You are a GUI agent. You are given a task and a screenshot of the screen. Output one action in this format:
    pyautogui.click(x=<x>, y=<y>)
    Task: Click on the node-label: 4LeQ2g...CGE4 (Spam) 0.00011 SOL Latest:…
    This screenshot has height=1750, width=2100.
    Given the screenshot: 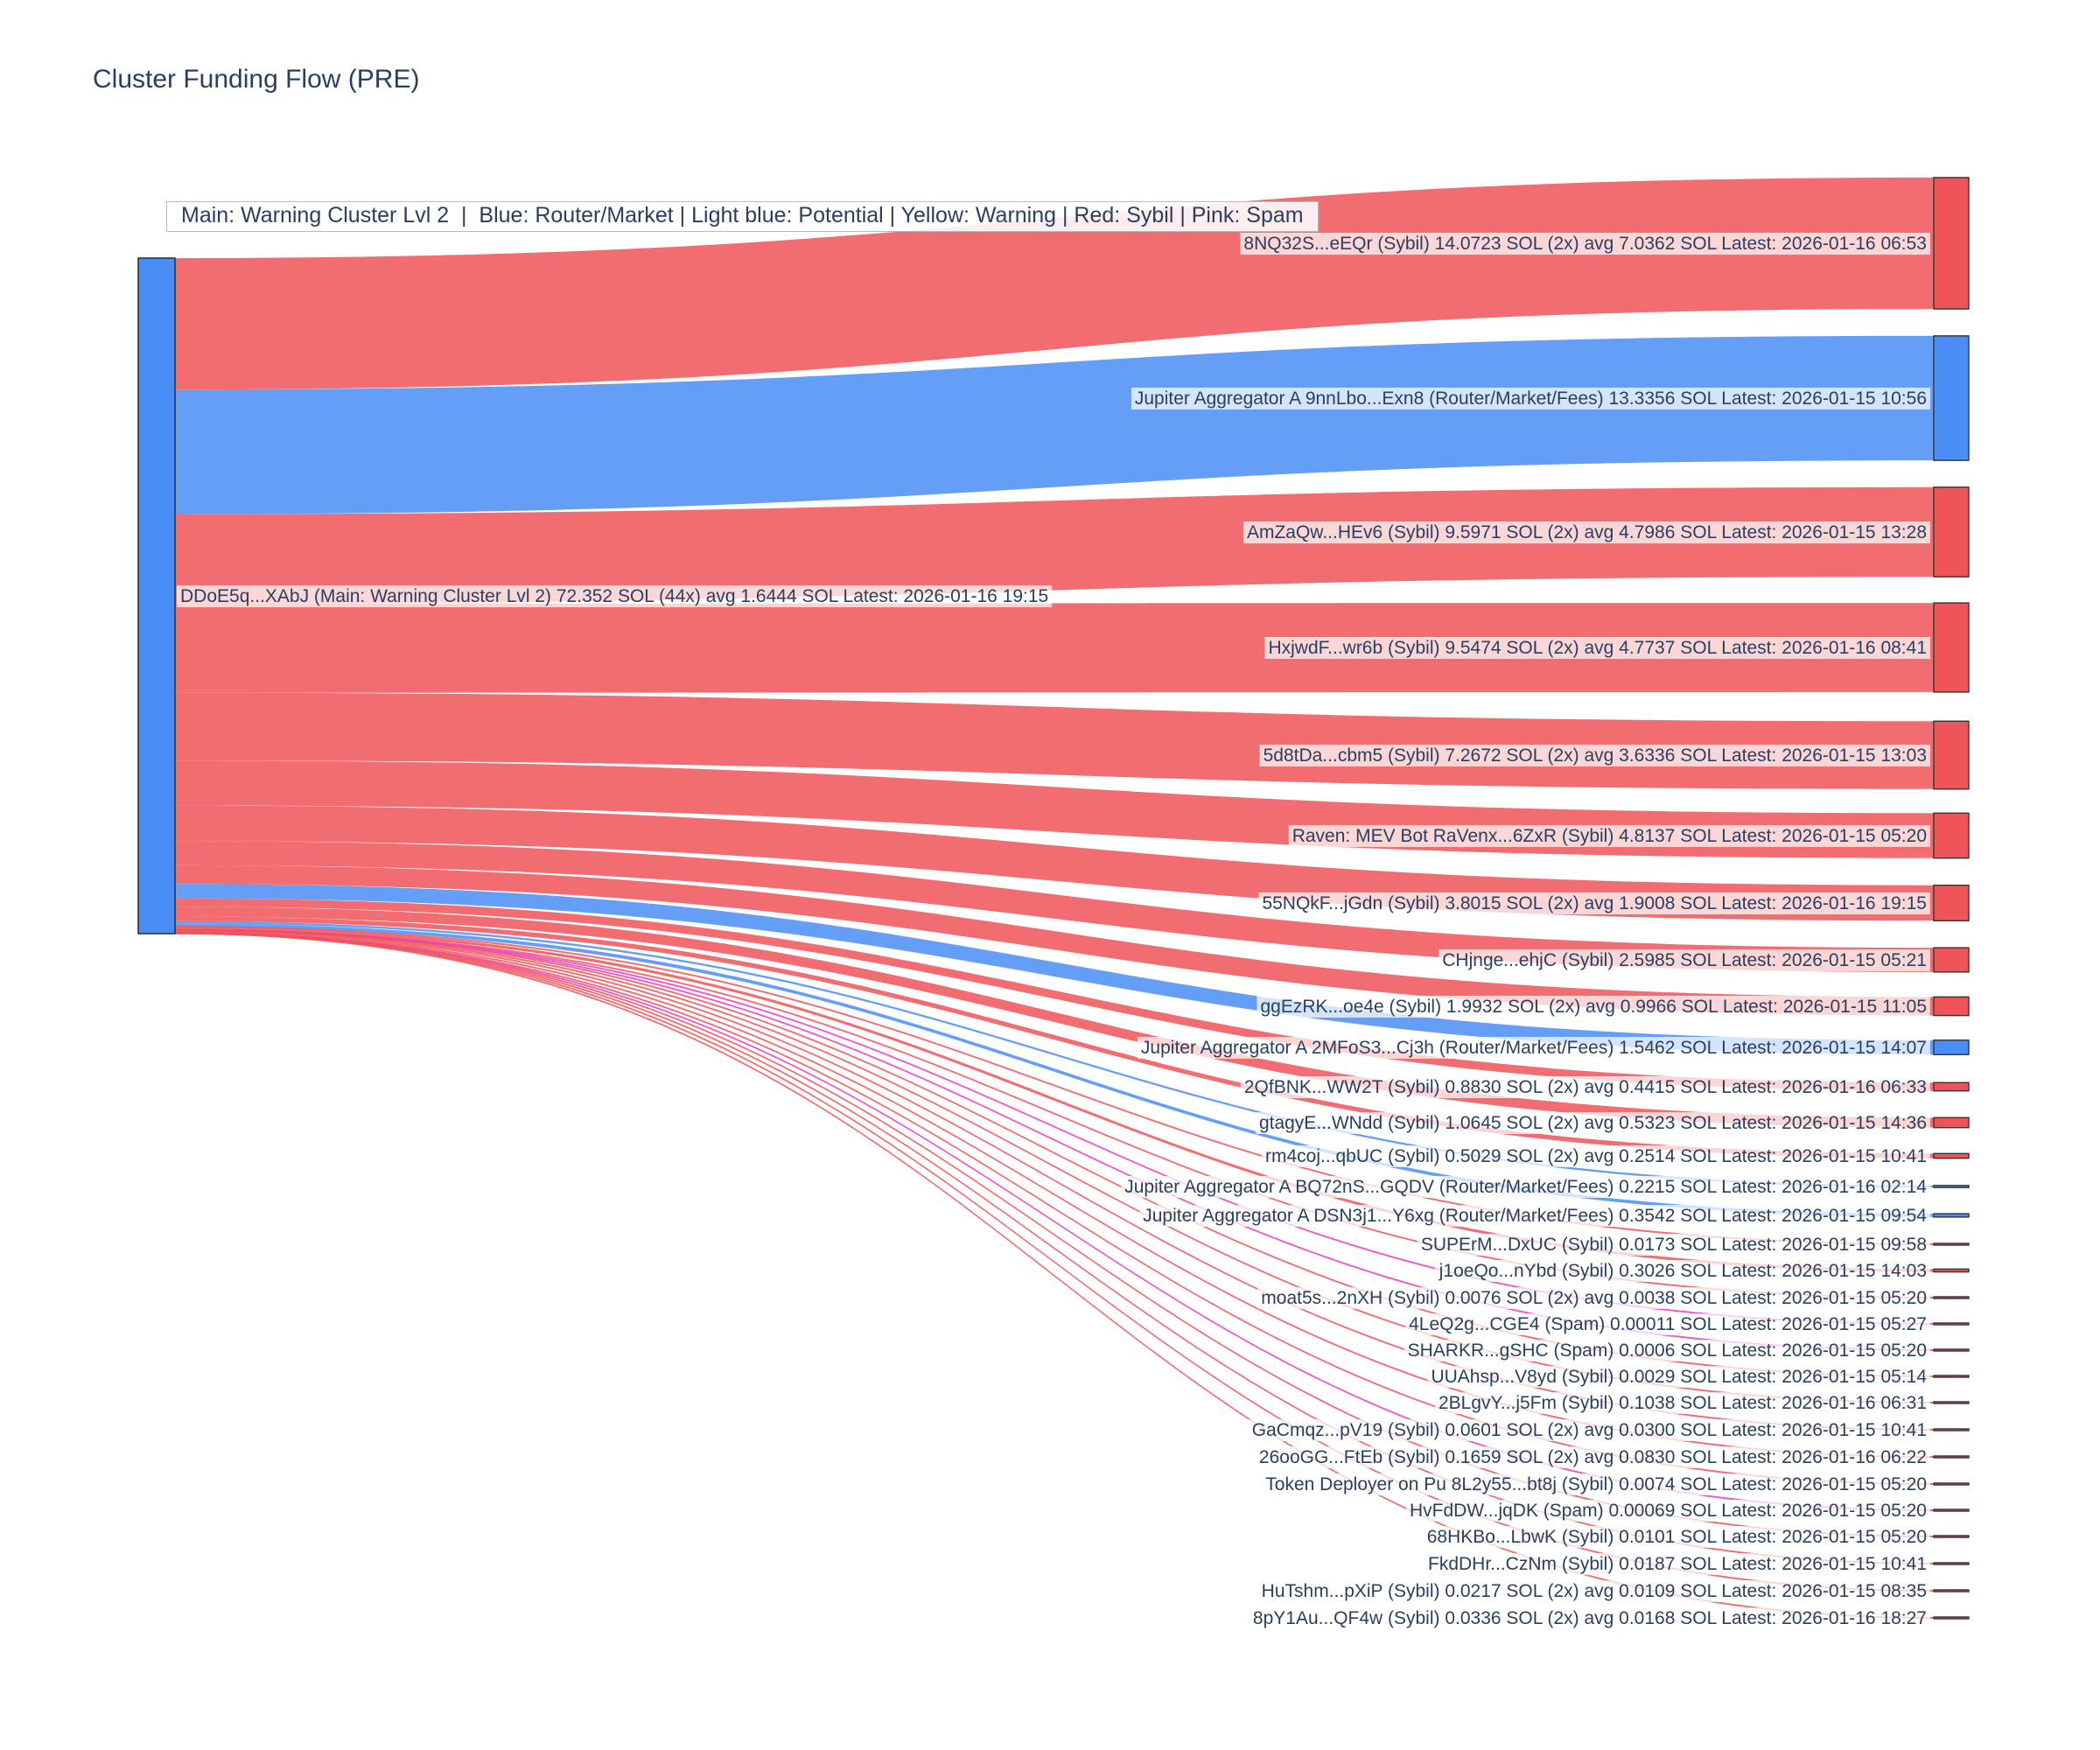 What is the action you would take?
    pyautogui.click(x=1668, y=1324)
    